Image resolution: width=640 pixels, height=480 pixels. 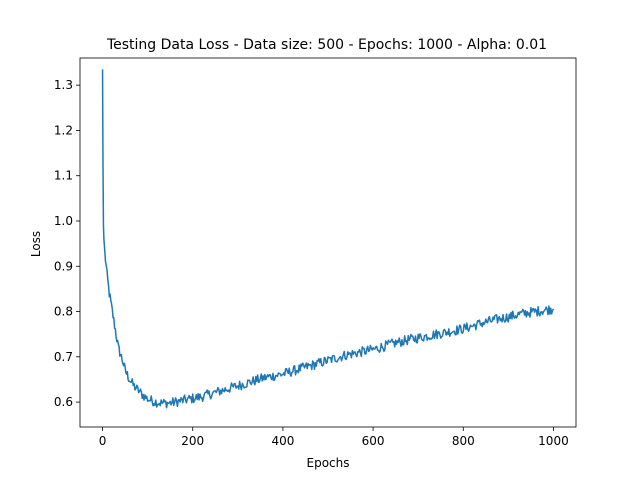 What do you see at coordinates (553, 441) in the screenshot?
I see `x-tick-label: 1000` at bounding box center [553, 441].